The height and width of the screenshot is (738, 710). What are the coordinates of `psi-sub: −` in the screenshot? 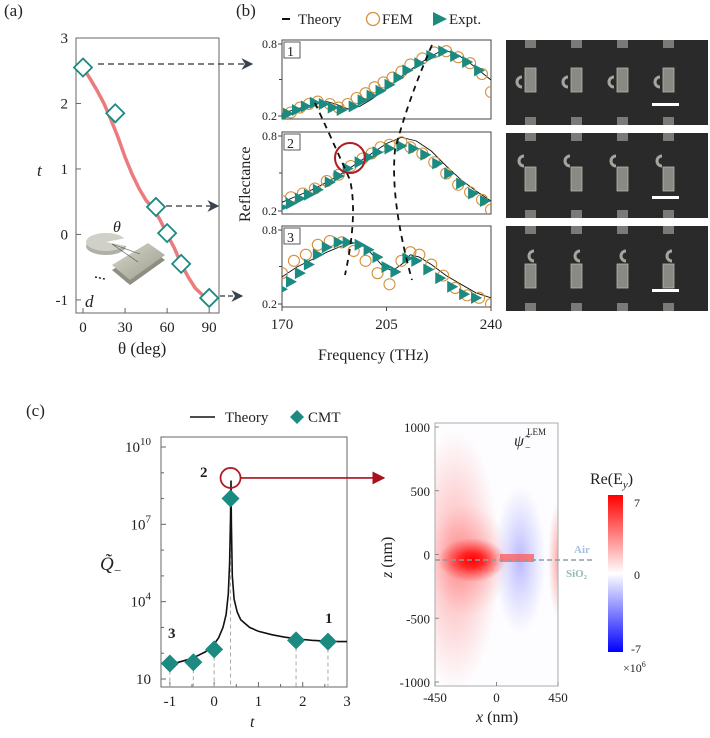 It's located at (528, 448).